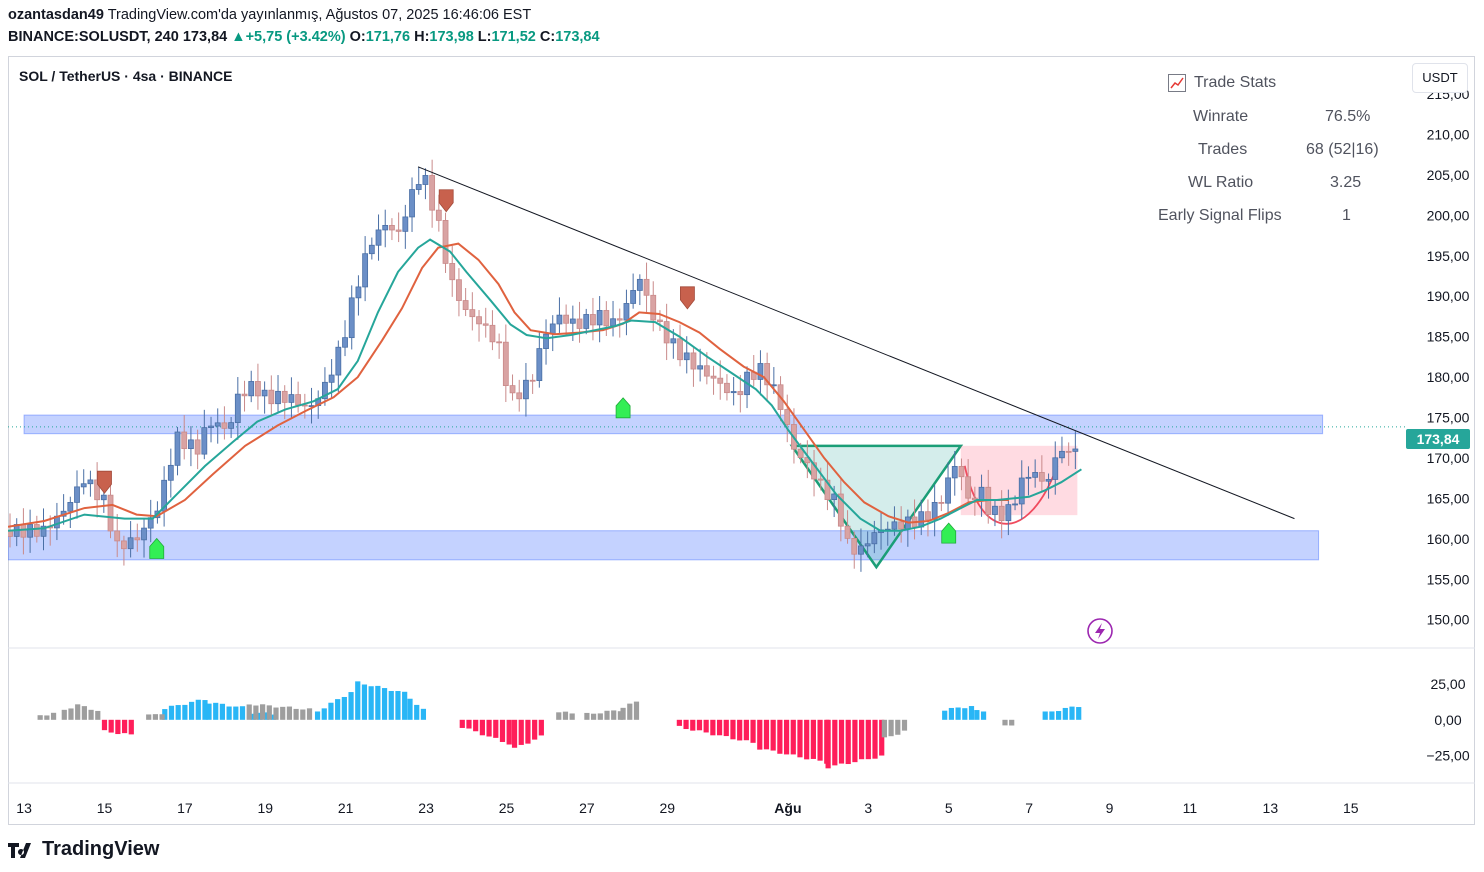 The height and width of the screenshot is (872, 1484). I want to click on currency-unit-button: USDT, so click(1440, 78).